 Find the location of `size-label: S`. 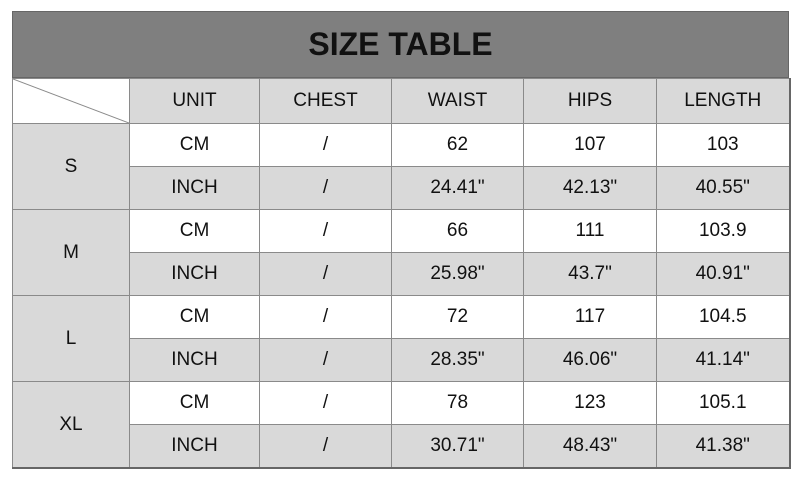

size-label: S is located at coordinates (71, 166).